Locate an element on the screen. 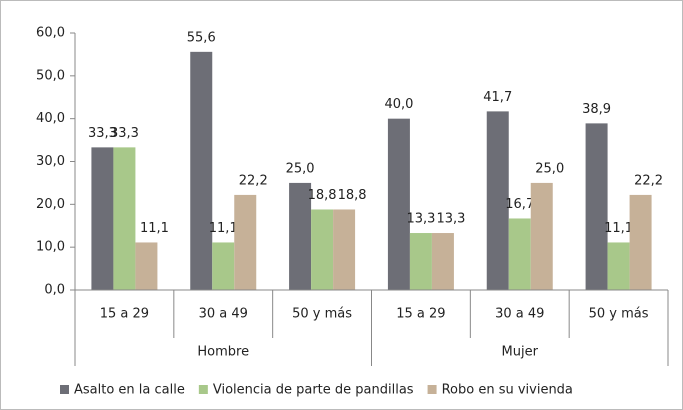  y-tick-label: 10,0 is located at coordinates (50, 247).